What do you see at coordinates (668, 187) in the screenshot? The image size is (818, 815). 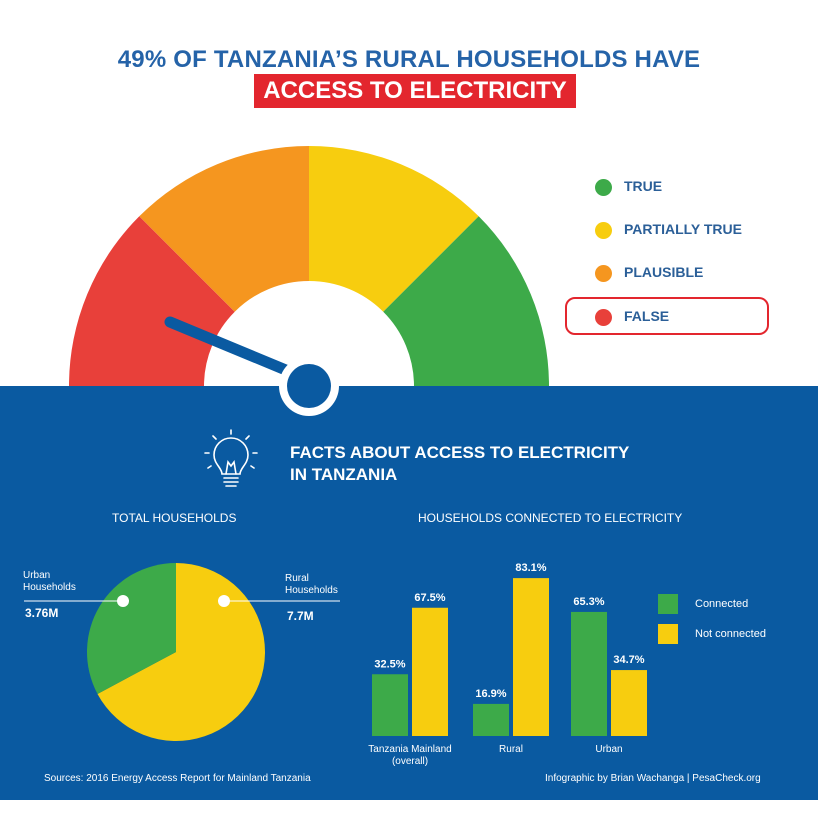 I see `legend-item-true: TRUE` at bounding box center [668, 187].